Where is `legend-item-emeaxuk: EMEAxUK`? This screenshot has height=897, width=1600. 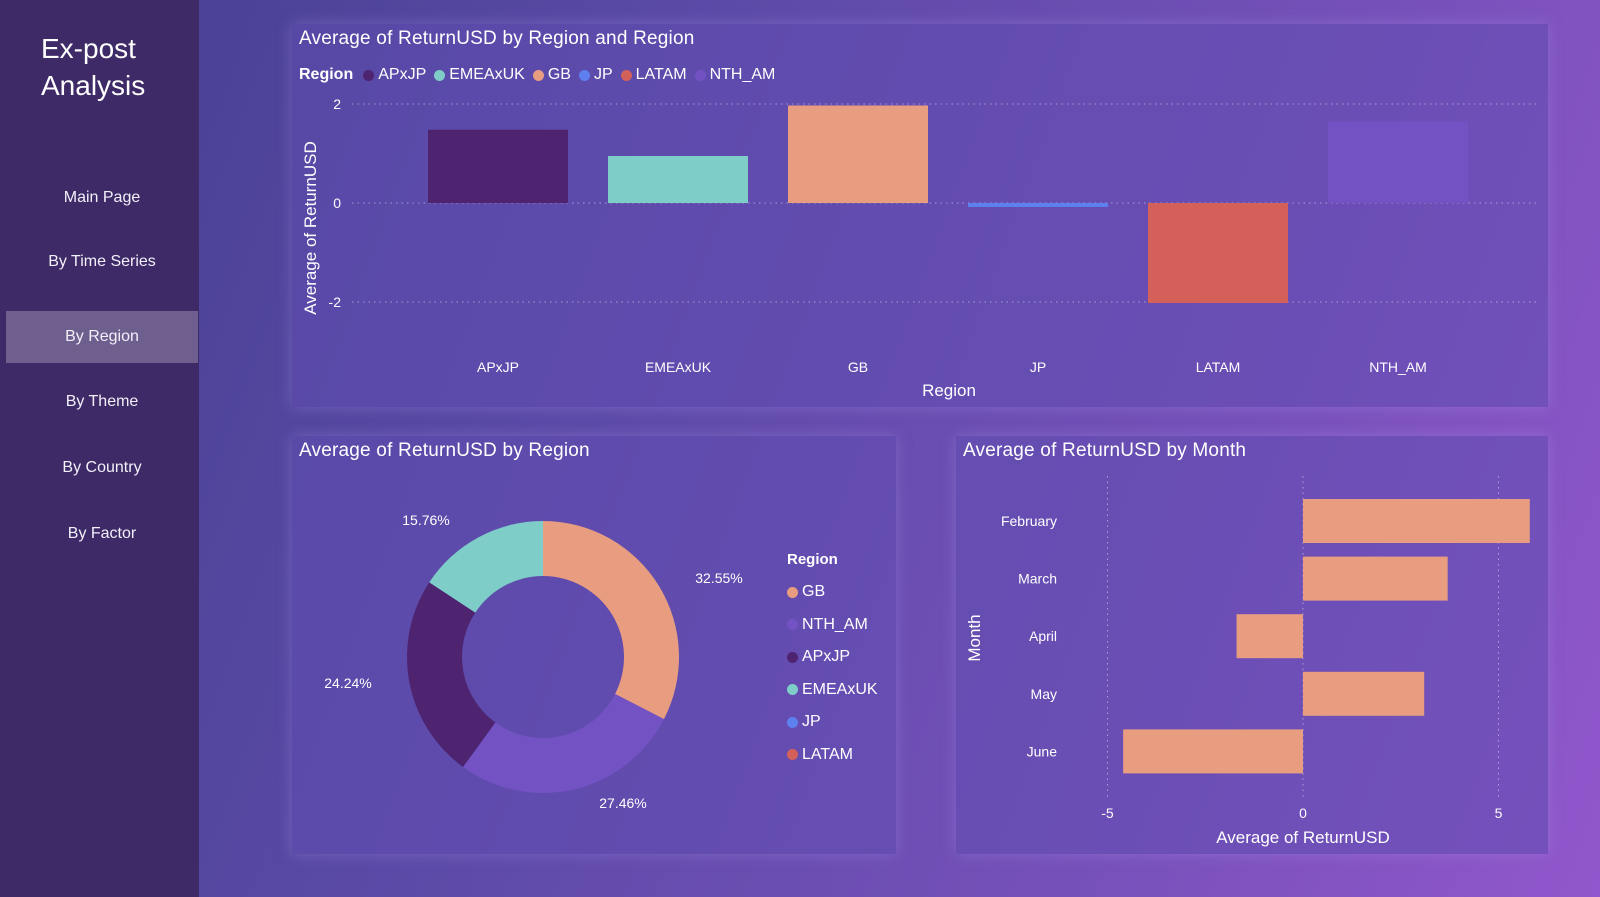
legend-item-emeaxuk: EMEAxUK is located at coordinates (479, 75).